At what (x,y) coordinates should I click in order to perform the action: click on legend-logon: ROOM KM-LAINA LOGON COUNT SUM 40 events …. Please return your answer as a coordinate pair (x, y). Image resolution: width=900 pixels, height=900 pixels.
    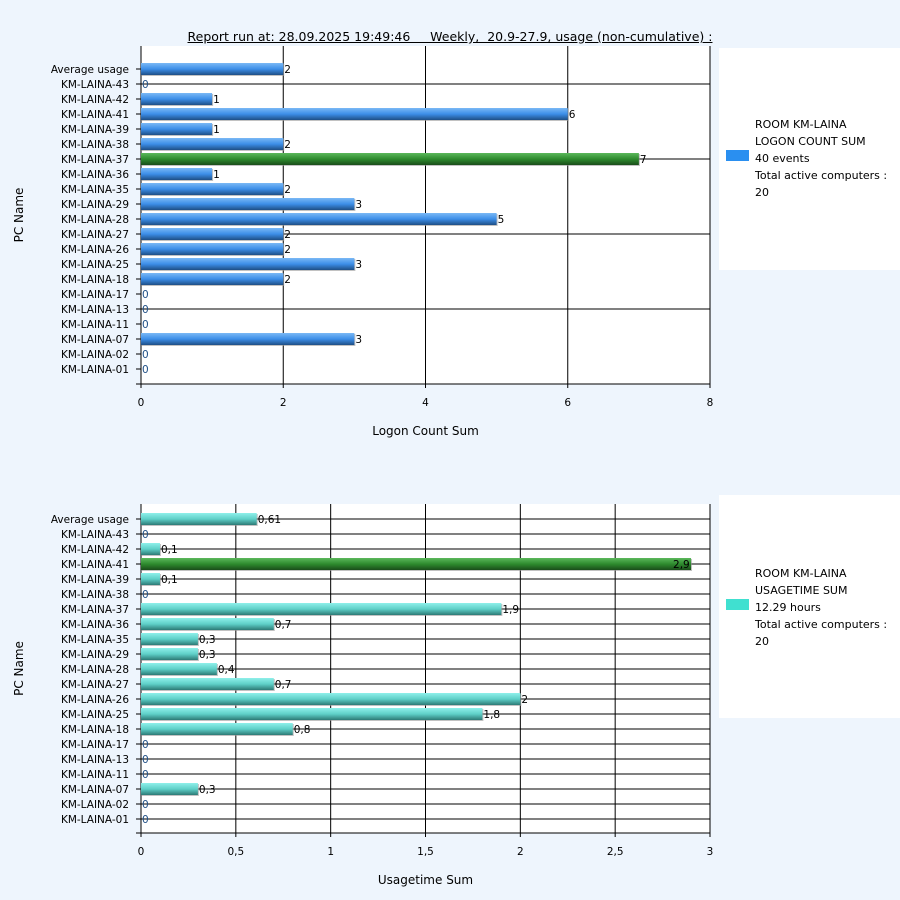
    Looking at the image, I should click on (809, 159).